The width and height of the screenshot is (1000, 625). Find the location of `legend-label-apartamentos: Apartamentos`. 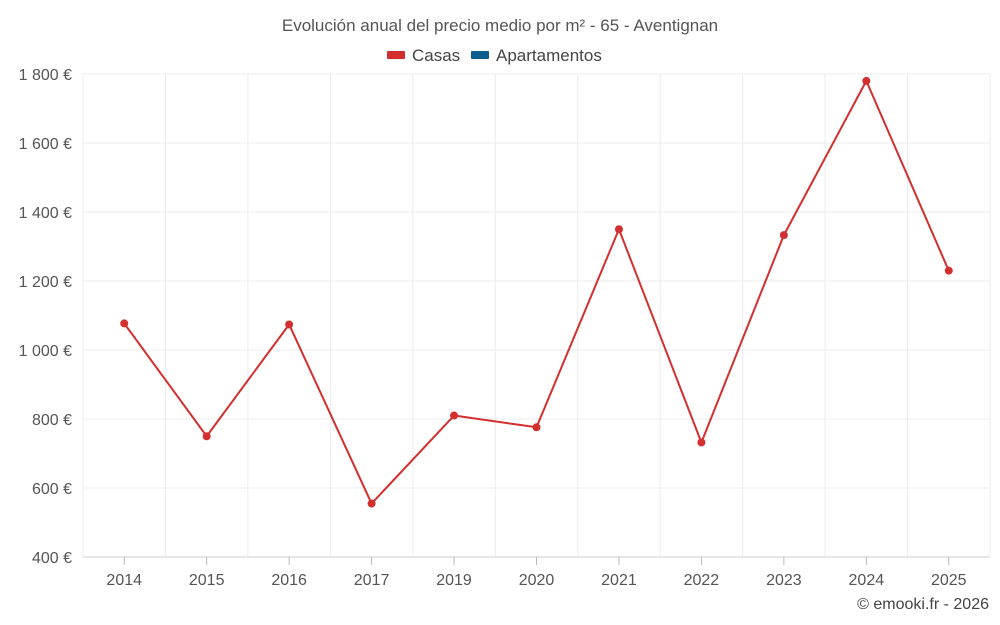

legend-label-apartamentos: Apartamentos is located at coordinates (549, 55).